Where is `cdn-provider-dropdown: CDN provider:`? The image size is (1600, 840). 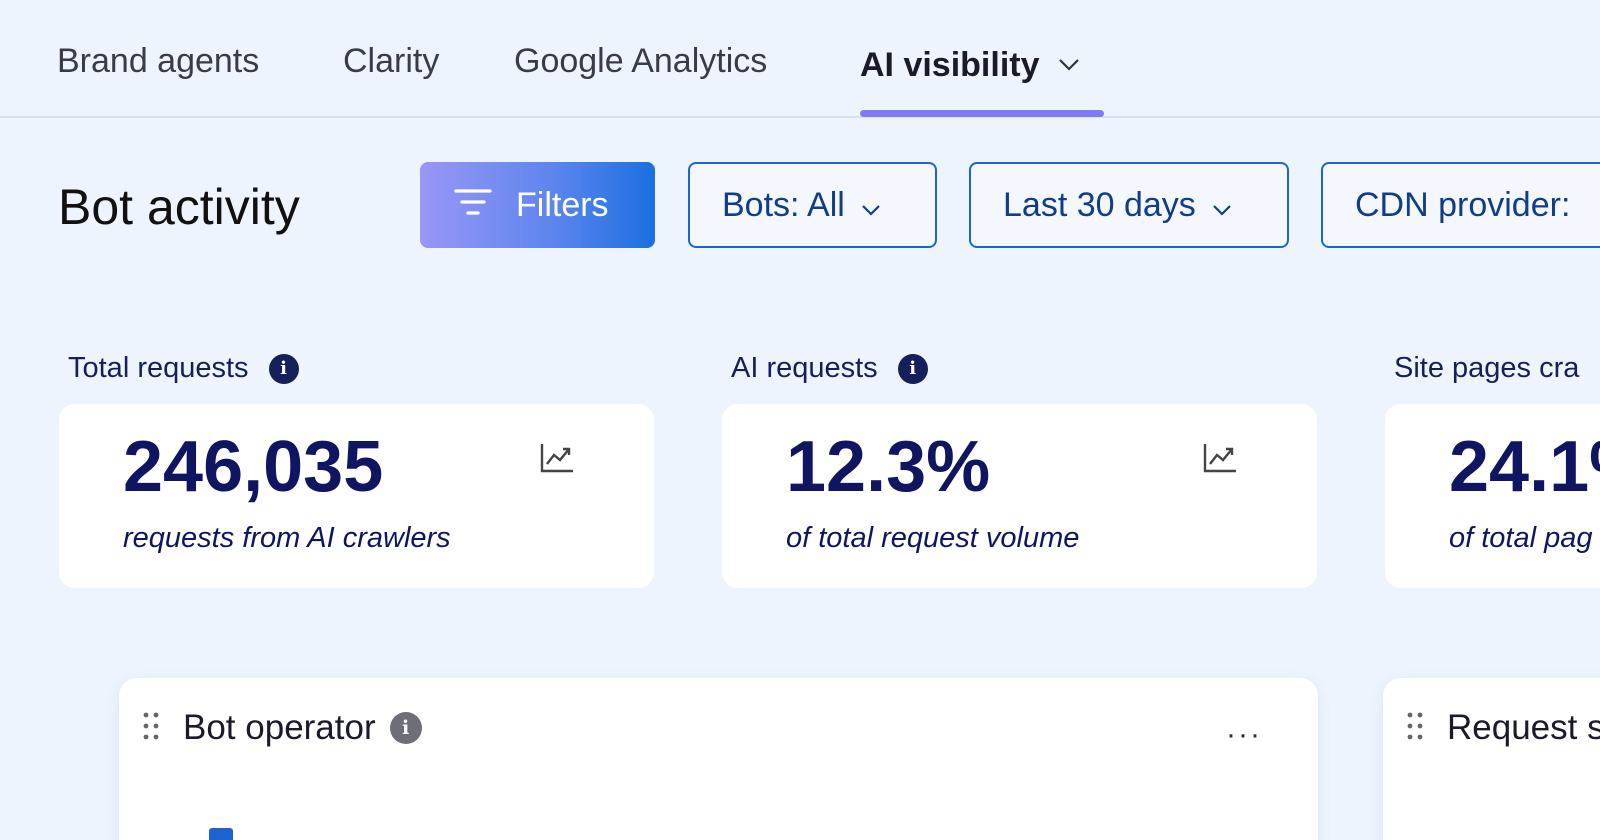
cdn-provider-dropdown: CDN provider: is located at coordinates (1460, 205).